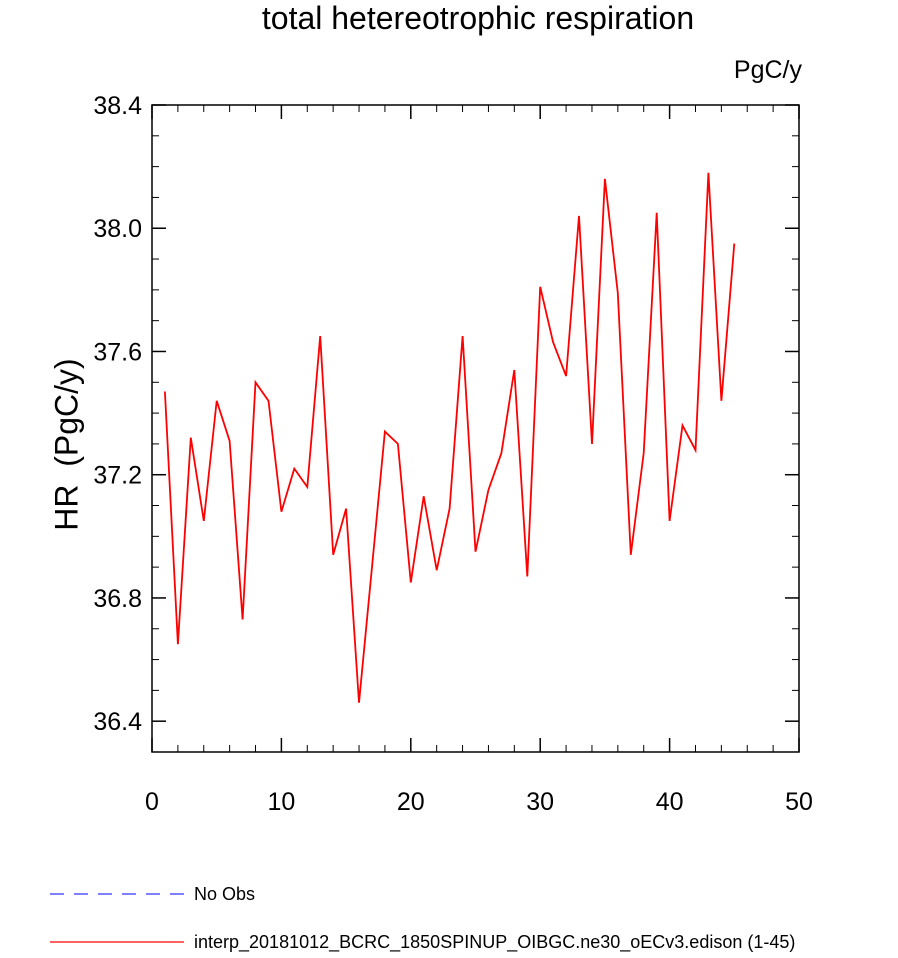  I want to click on x-tick-label: 20, so click(411, 802).